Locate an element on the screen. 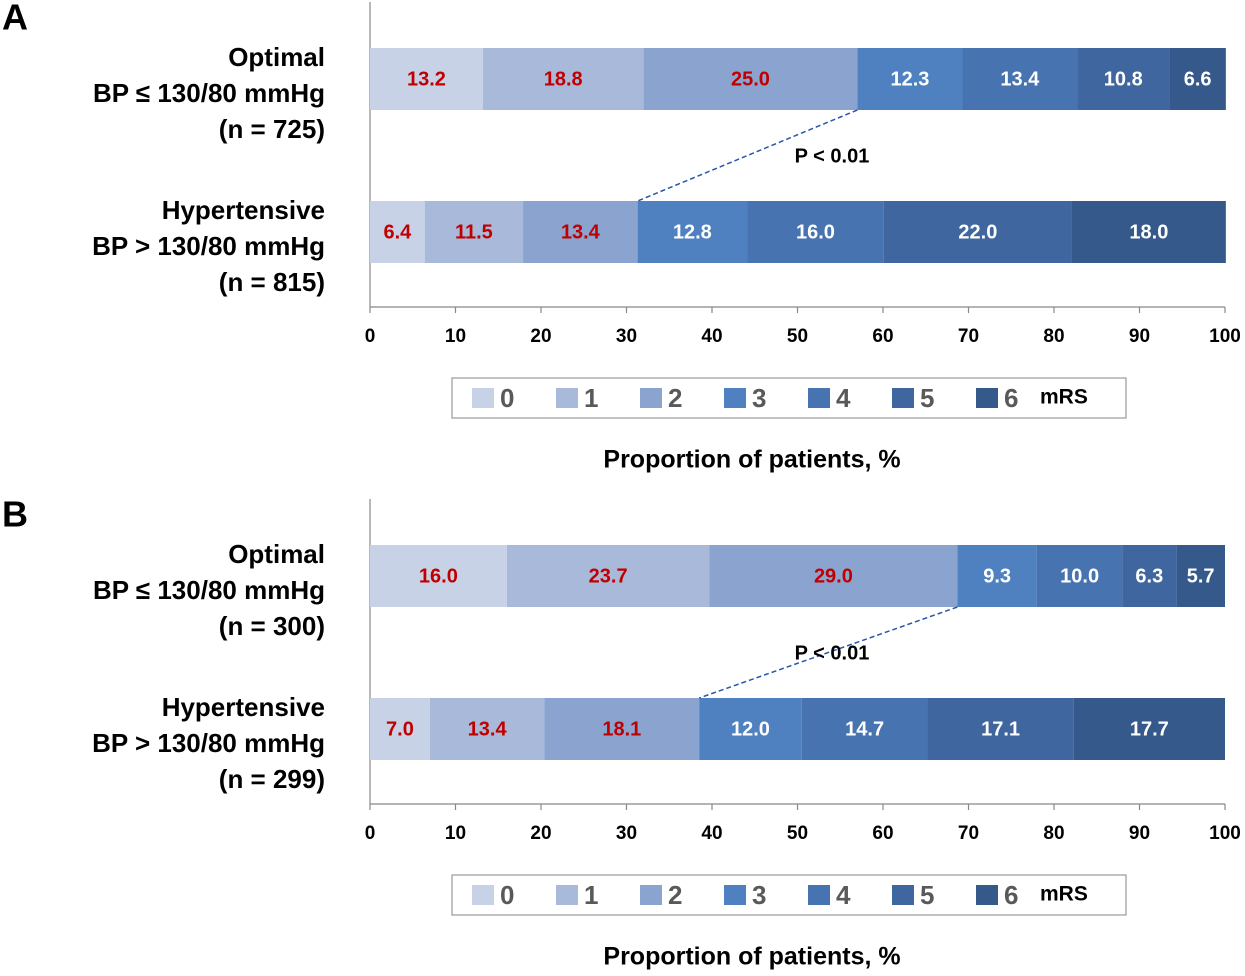 This screenshot has height=976, width=1245. x-axis-title: Proportion of patients, % is located at coordinates (751, 460).